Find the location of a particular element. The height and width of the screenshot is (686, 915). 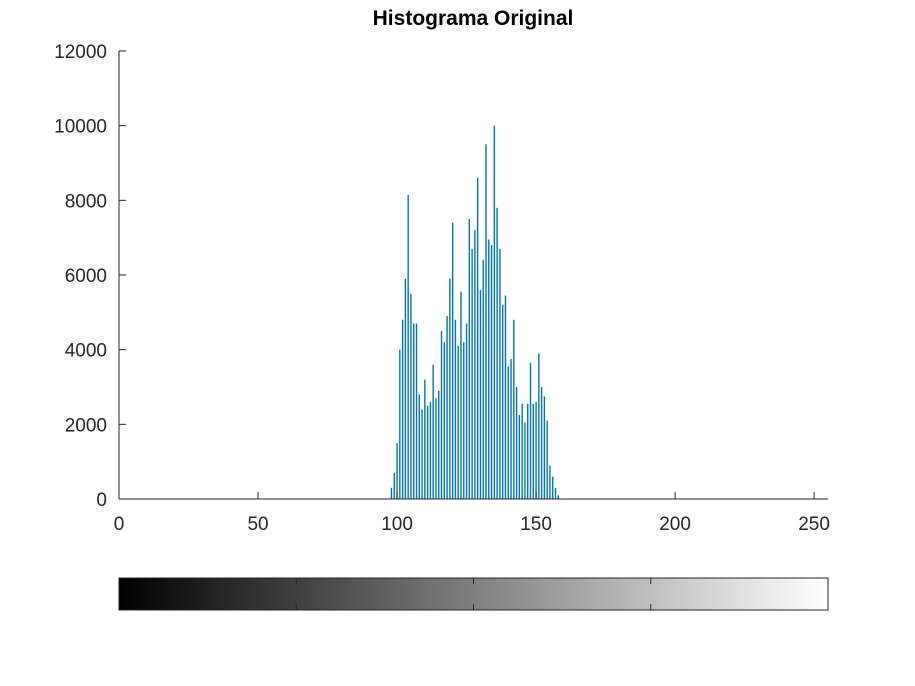

y-tick-label: 6000 is located at coordinates (86, 276).